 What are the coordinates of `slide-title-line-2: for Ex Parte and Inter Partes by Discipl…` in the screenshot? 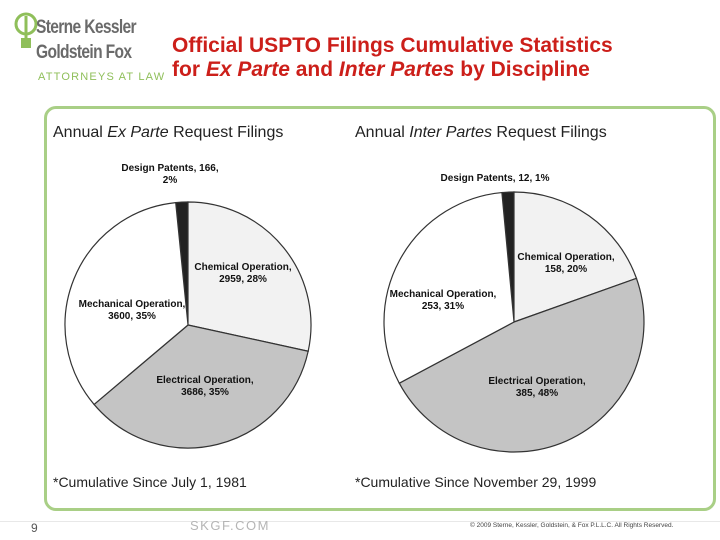 It's located at (381, 69).